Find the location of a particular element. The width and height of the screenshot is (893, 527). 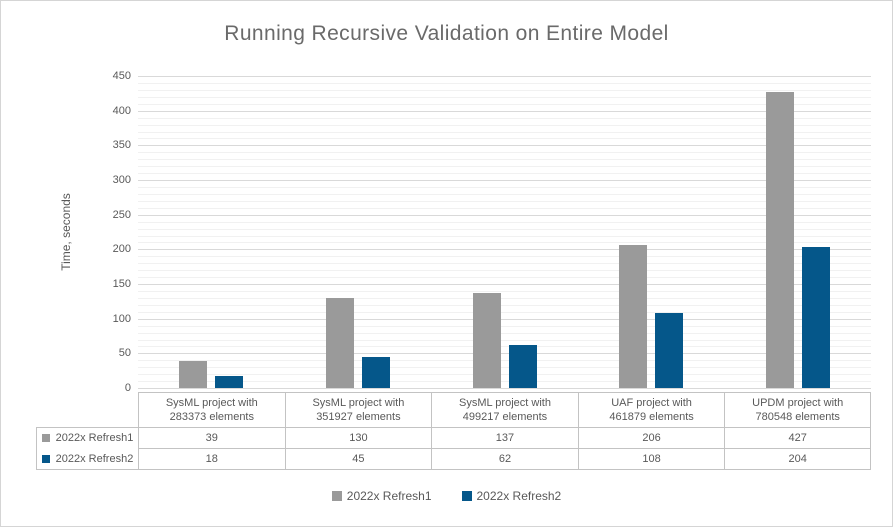

bar-series2-cat2 is located at coordinates (375, 372).